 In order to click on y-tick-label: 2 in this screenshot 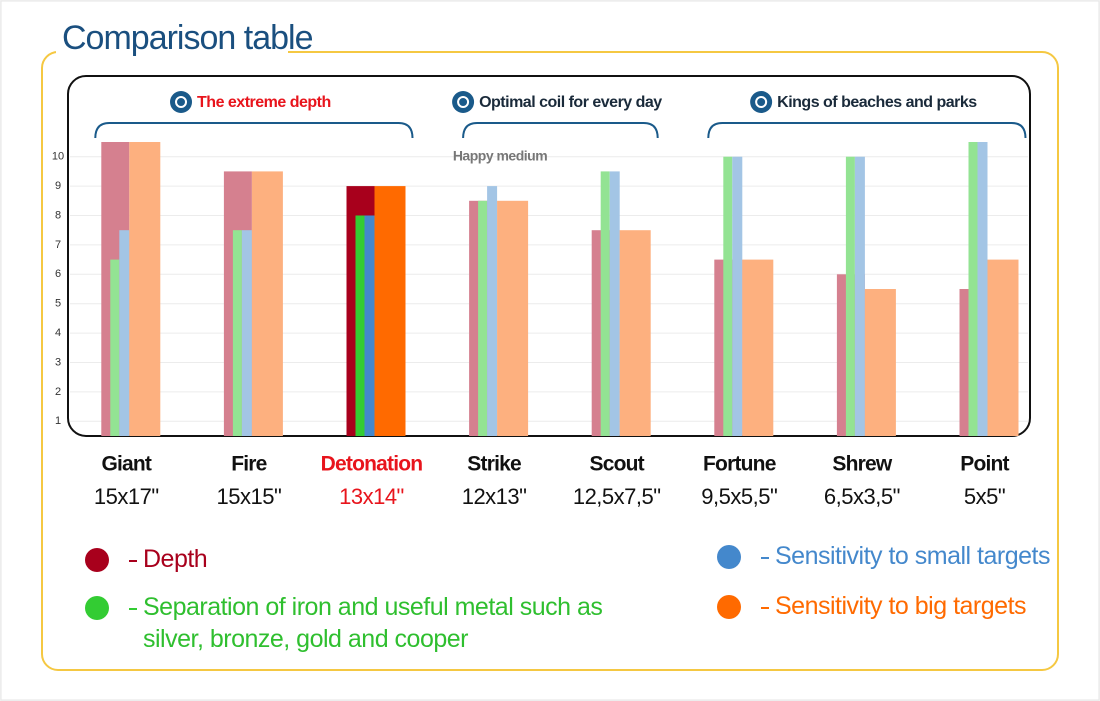, I will do `click(58, 392)`.